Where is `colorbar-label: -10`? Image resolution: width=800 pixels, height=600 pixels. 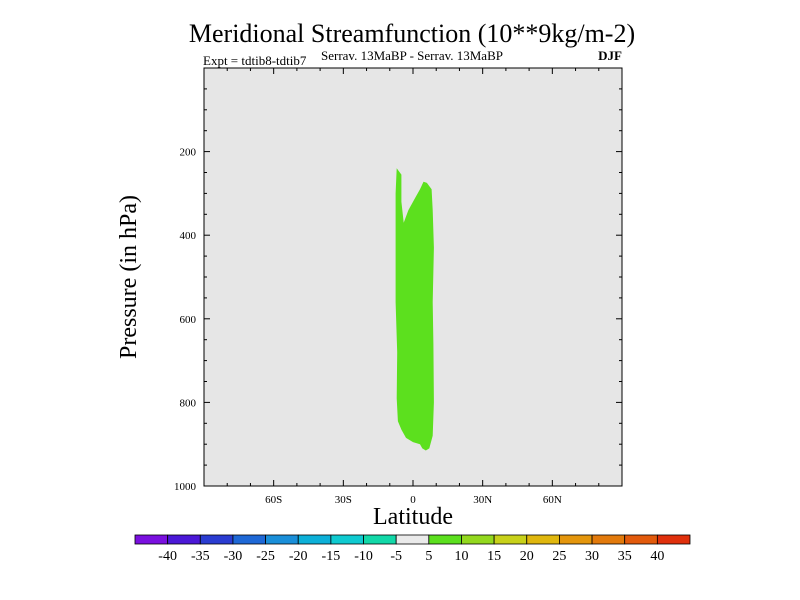 colorbar-label: -10 is located at coordinates (363, 556).